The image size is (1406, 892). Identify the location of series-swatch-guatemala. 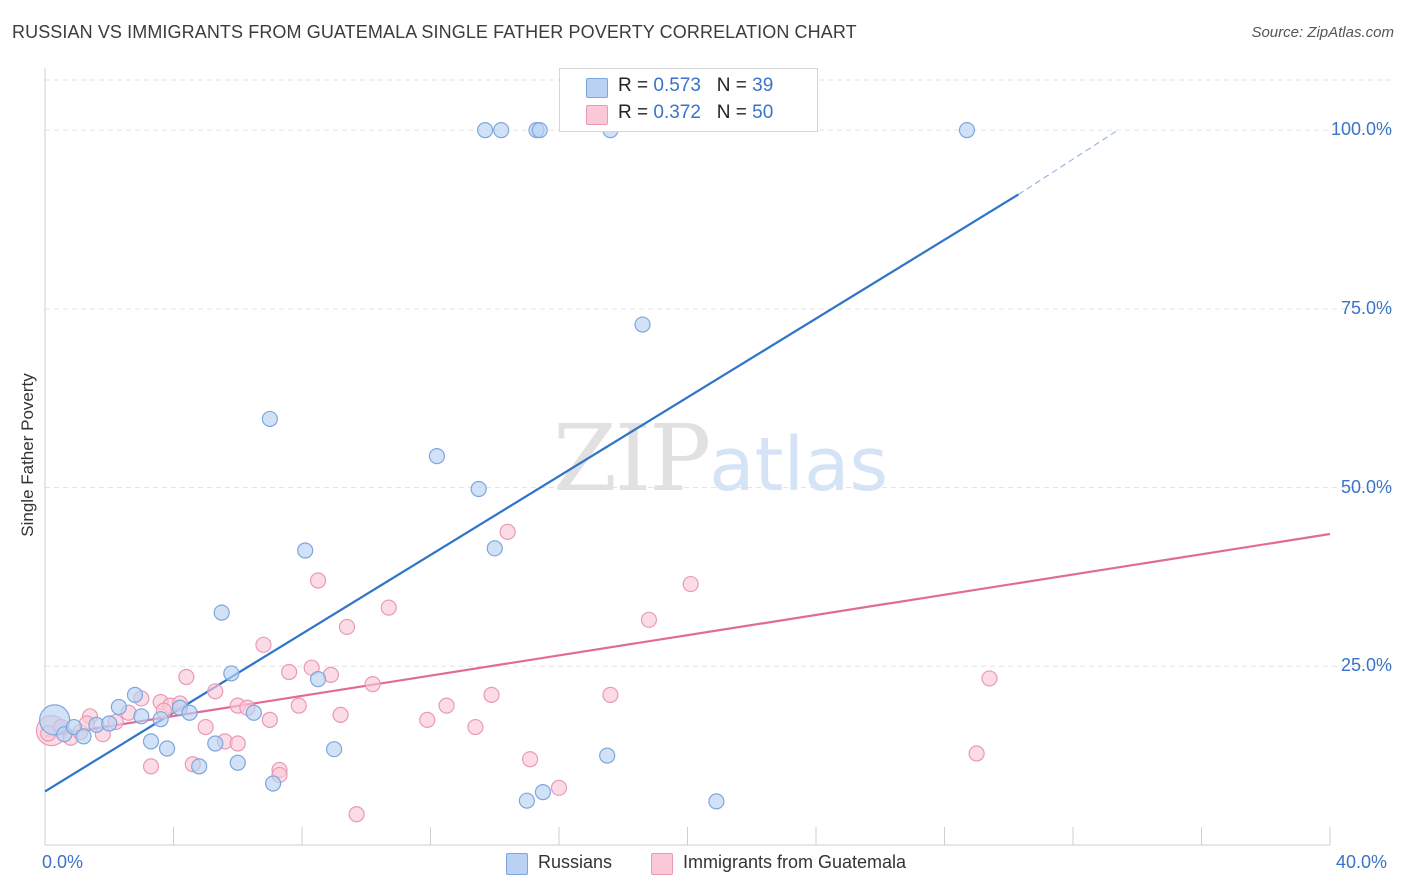
(662, 864).